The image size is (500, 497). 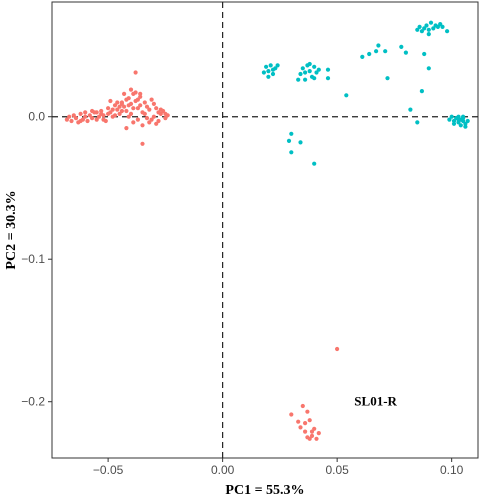 What do you see at coordinates (33, 402) in the screenshot?
I see `y-tick-label: −0.2` at bounding box center [33, 402].